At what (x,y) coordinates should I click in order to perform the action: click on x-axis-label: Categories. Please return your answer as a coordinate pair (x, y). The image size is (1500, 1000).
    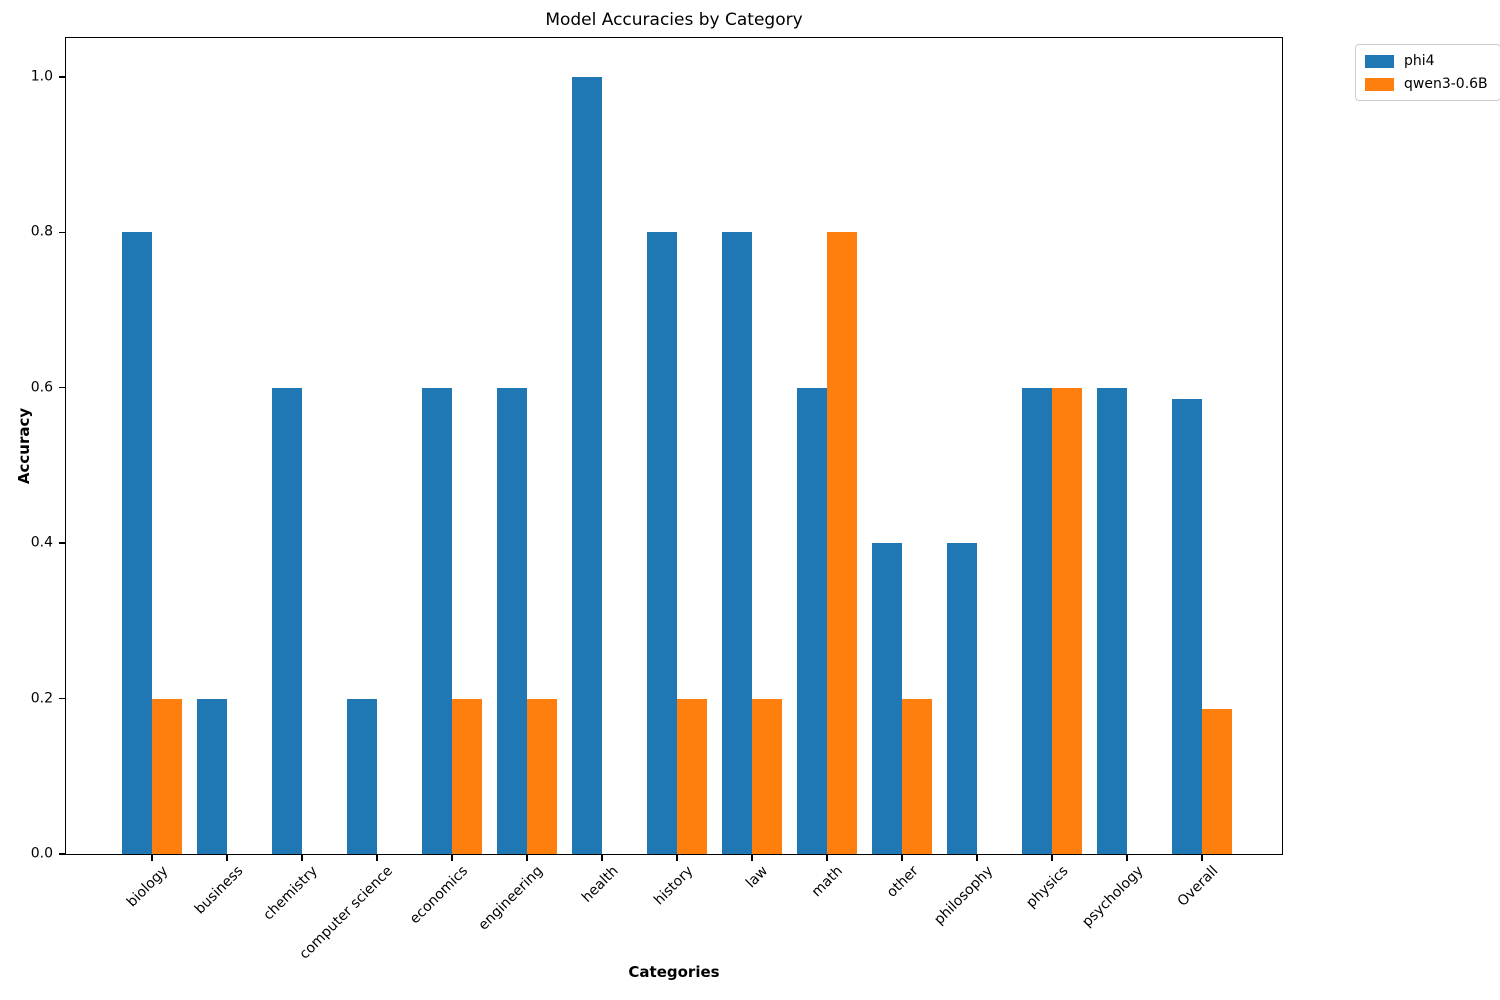
    Looking at the image, I should click on (674, 972).